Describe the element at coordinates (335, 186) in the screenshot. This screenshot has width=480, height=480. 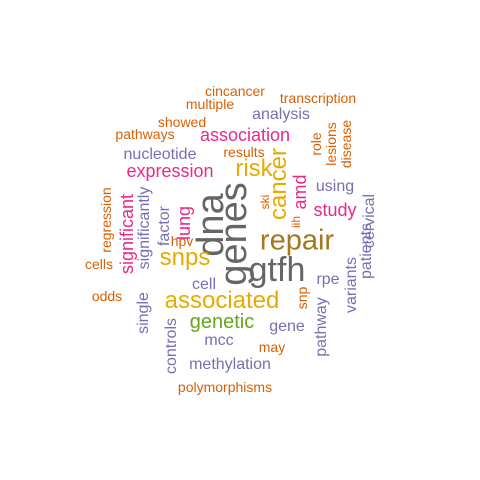
I see `word-using: using` at that location.